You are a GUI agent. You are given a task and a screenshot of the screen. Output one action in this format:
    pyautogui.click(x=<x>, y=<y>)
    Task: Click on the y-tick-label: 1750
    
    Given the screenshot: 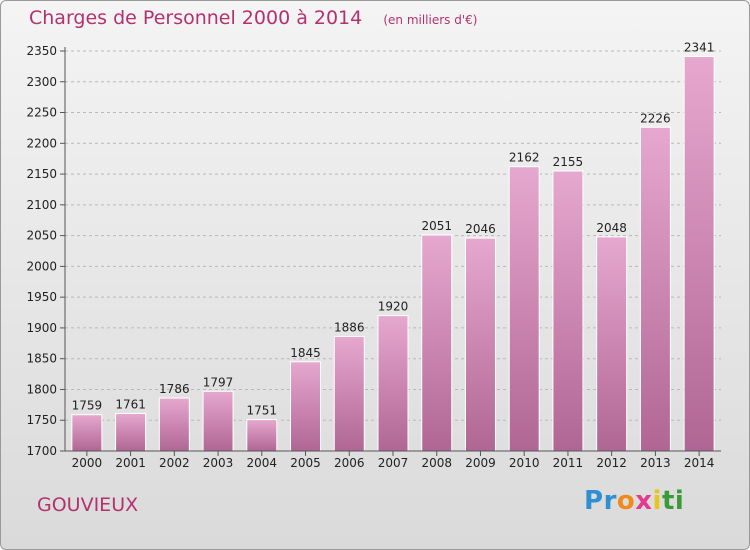 What is the action you would take?
    pyautogui.click(x=41, y=420)
    